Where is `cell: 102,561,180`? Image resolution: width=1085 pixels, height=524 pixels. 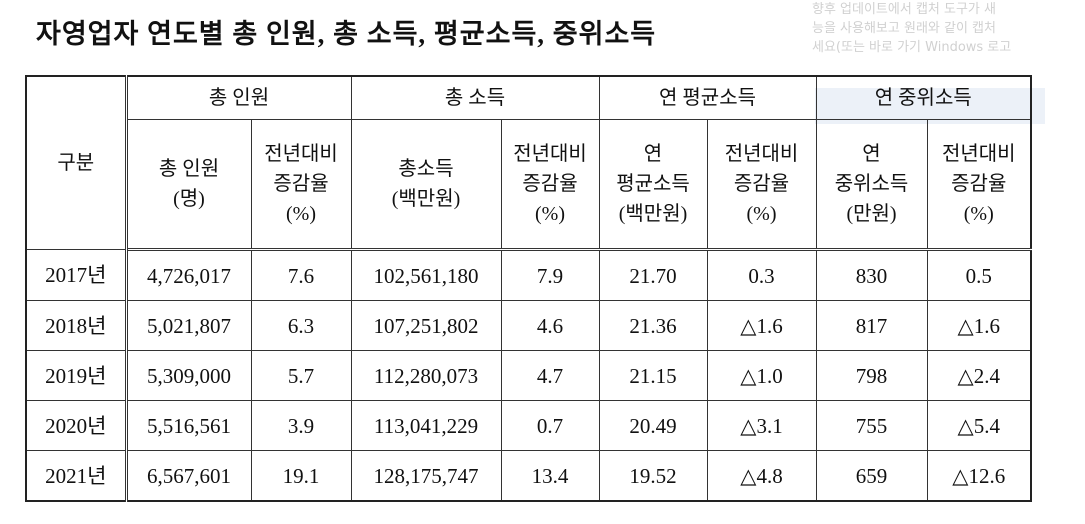 cell: 102,561,180 is located at coordinates (426, 275).